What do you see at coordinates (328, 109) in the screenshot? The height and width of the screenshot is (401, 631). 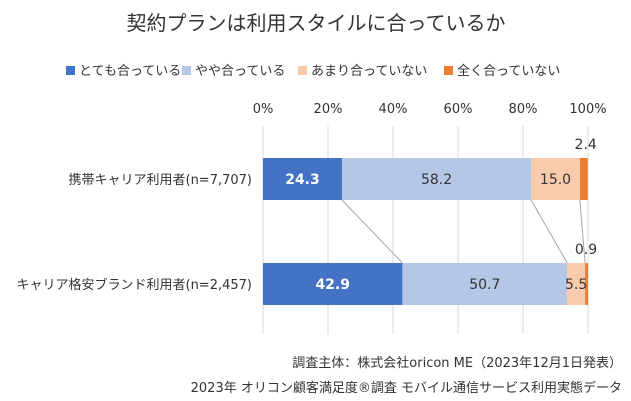 I see `x-tick-label: 20%` at bounding box center [328, 109].